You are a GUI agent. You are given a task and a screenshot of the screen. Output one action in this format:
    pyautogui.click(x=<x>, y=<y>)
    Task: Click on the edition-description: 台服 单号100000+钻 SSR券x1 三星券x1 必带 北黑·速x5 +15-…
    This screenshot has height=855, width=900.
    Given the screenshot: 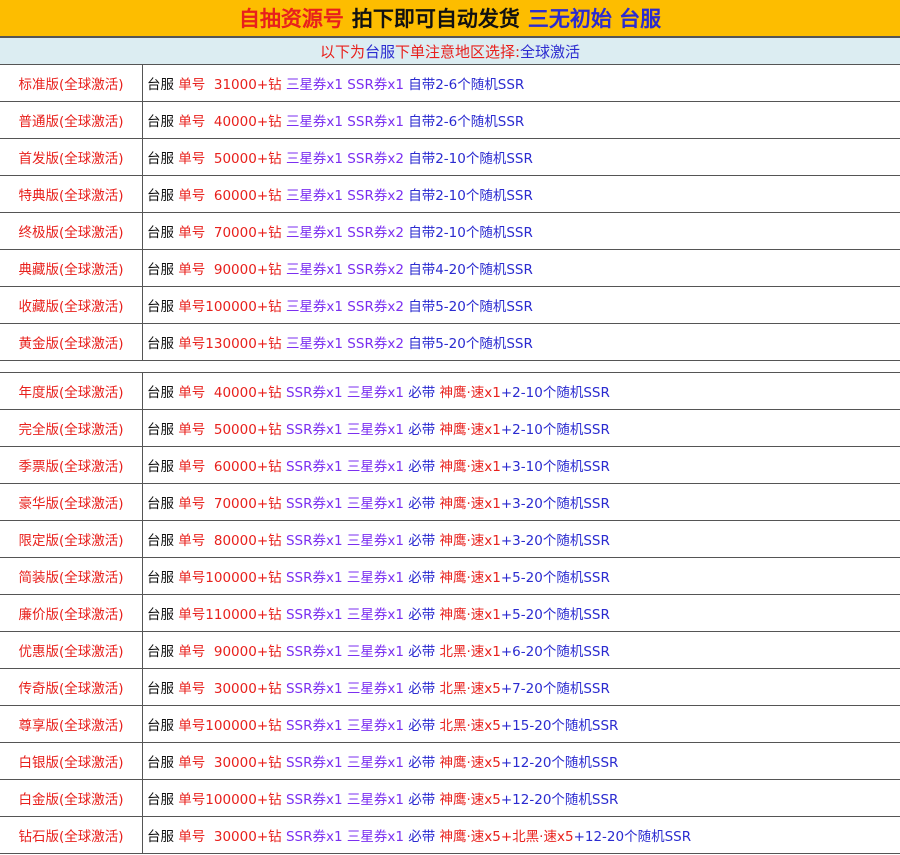 What is the action you would take?
    pyautogui.click(x=521, y=724)
    